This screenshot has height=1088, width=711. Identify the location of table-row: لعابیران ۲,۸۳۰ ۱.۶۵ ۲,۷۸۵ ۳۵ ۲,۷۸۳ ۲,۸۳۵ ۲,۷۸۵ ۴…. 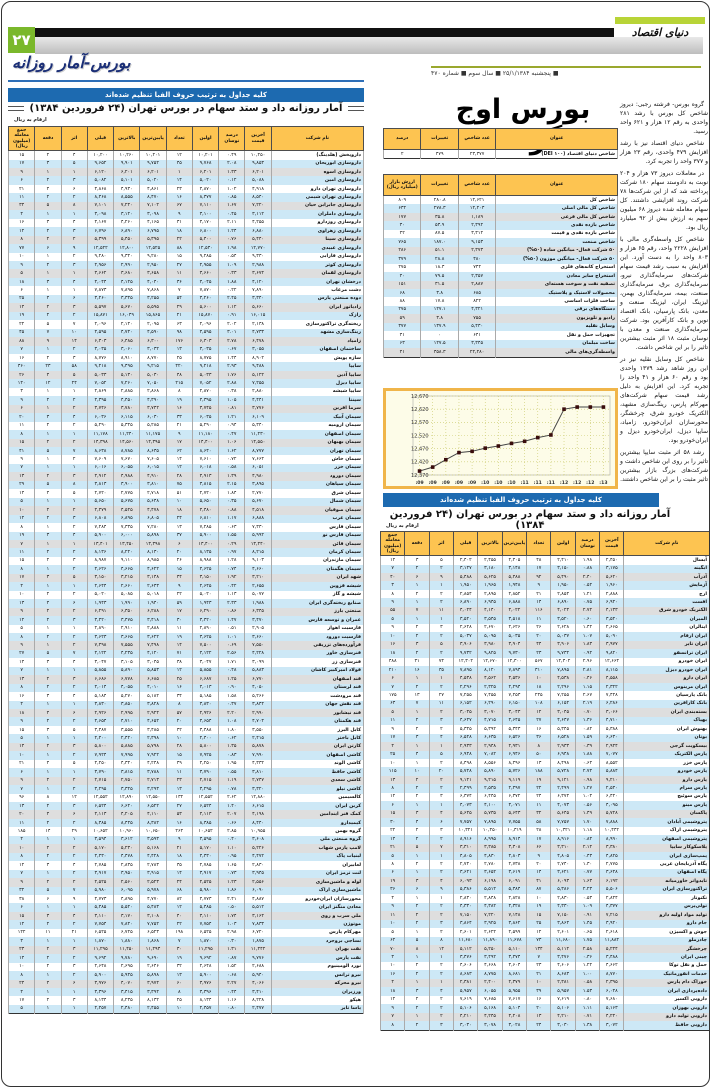
(186, 865).